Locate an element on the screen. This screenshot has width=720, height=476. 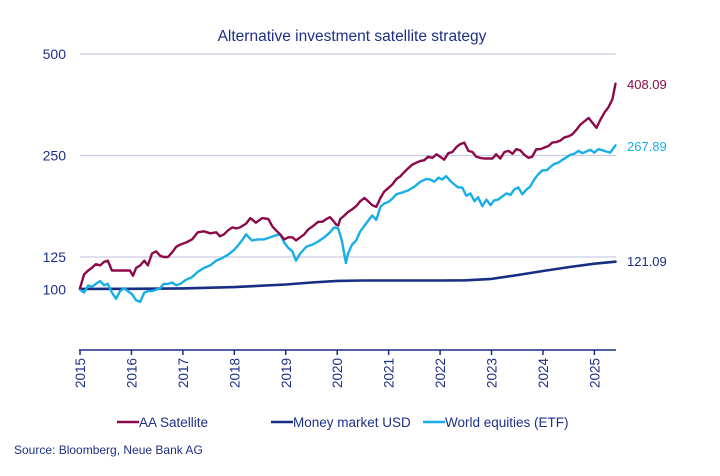
legend-label: AA Satellite is located at coordinates (173, 422).